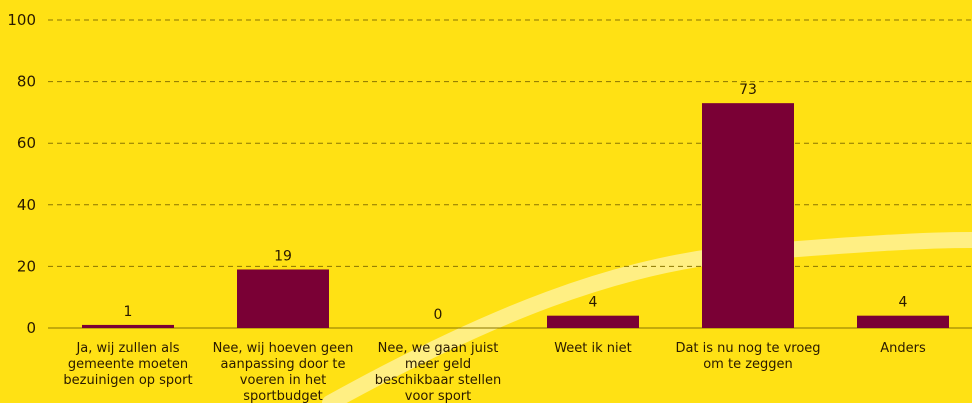  What do you see at coordinates (438, 380) in the screenshot?
I see `x-category-label: beschikbaar stellen` at bounding box center [438, 380].